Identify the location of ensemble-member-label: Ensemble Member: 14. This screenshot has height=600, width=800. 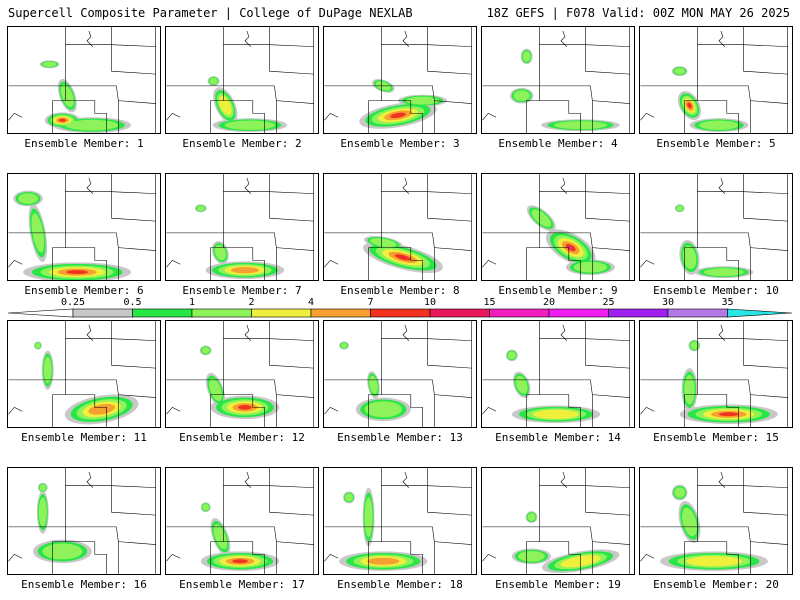
(558, 437).